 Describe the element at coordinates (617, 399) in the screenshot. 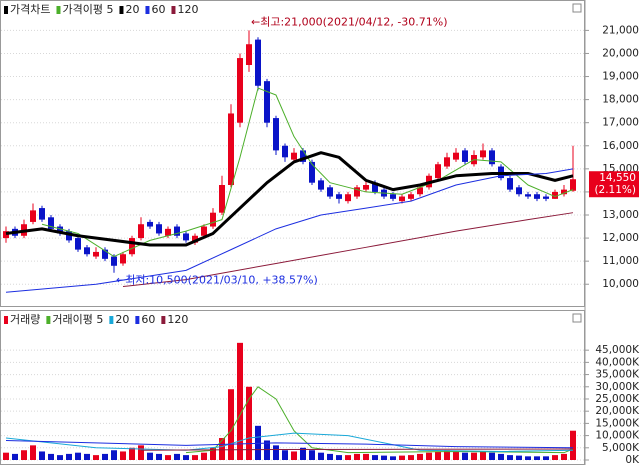

I see `y-tick-label: 25,000K` at that location.